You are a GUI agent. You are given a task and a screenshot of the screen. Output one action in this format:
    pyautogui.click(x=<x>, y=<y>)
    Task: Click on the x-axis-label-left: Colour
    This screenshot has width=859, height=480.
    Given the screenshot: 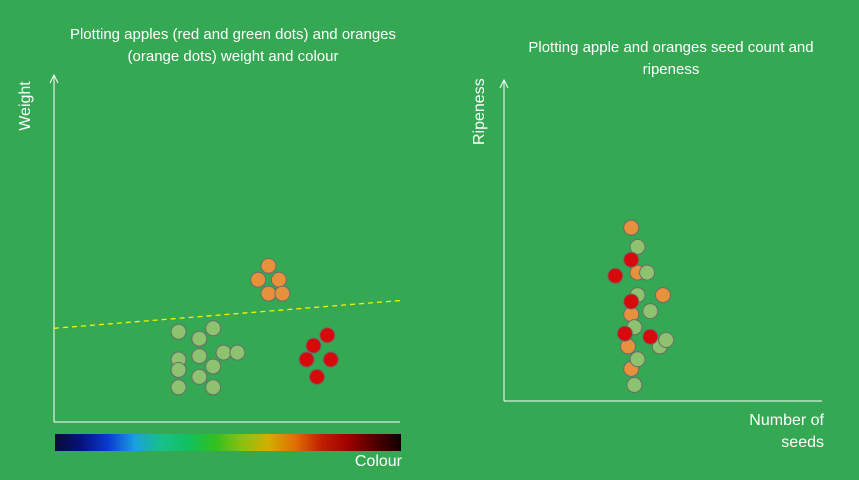 What is the action you would take?
    pyautogui.click(x=378, y=461)
    